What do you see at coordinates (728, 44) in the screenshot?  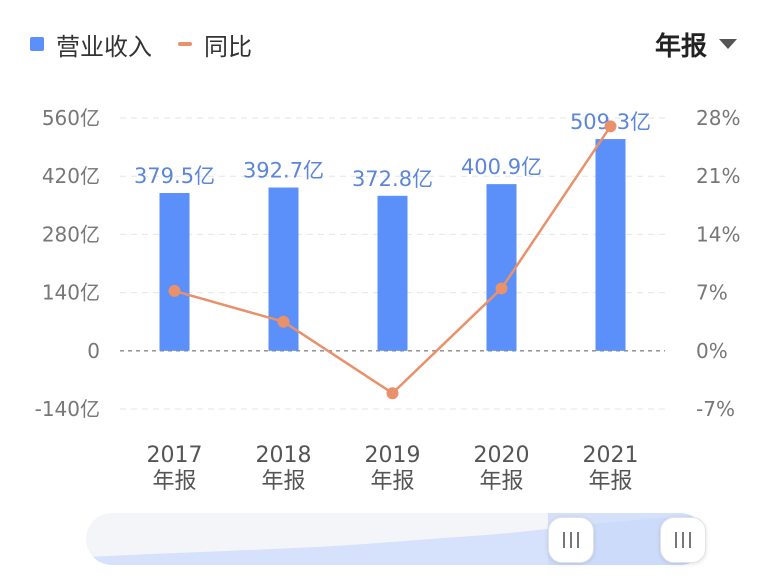 I see `caret-down-icon` at bounding box center [728, 44].